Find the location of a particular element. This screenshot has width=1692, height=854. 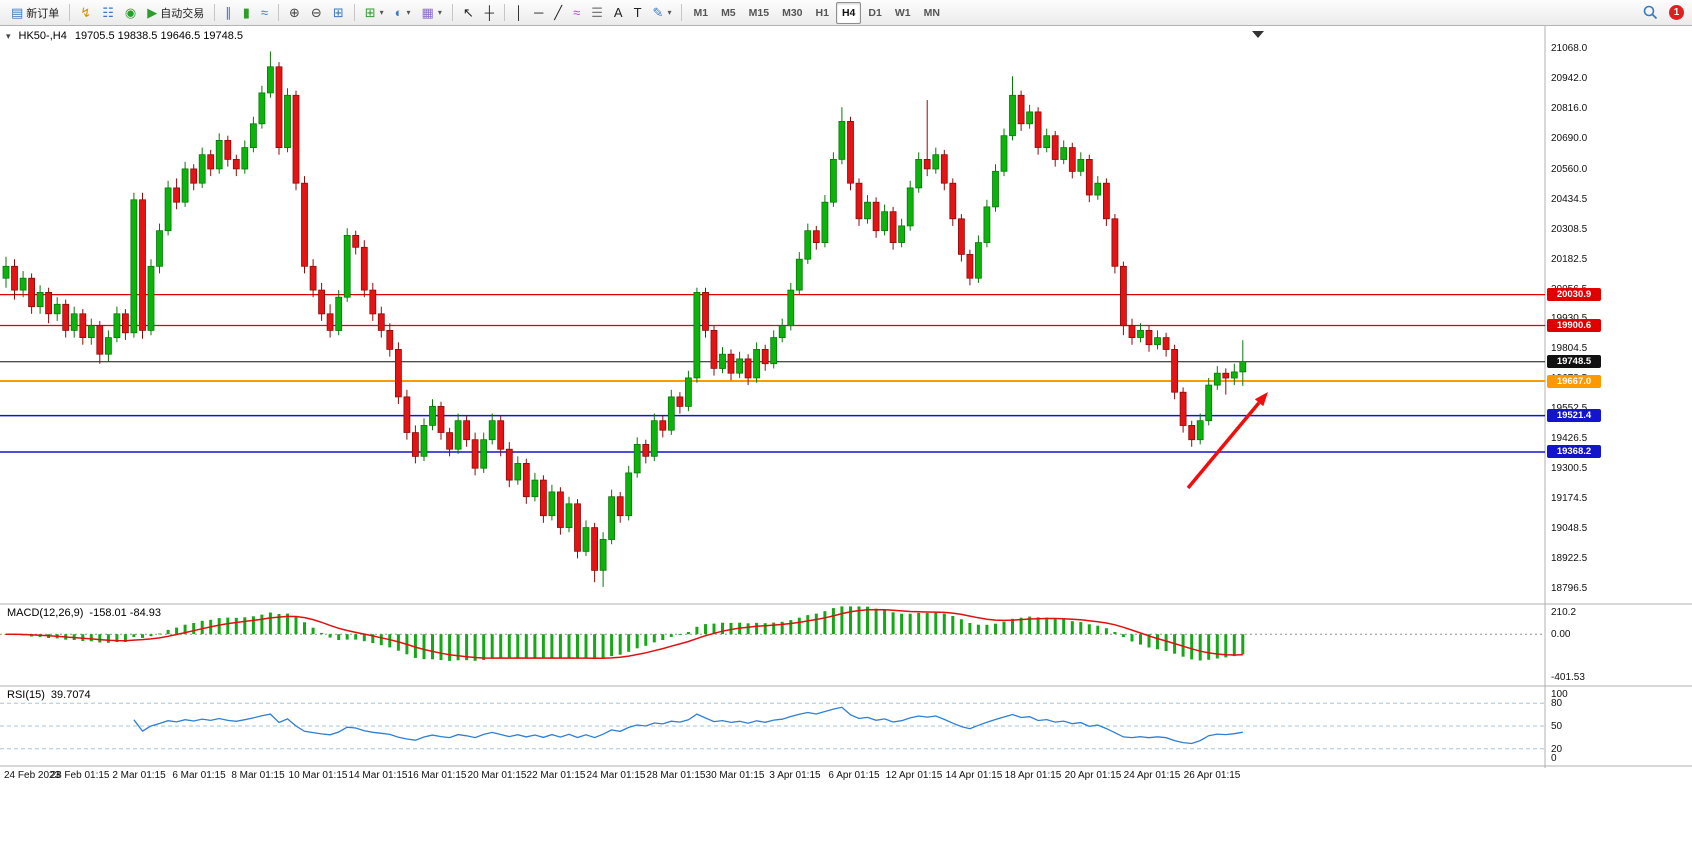

zoom-out-icon-glyph: ⊖ is located at coordinates (316, 12).